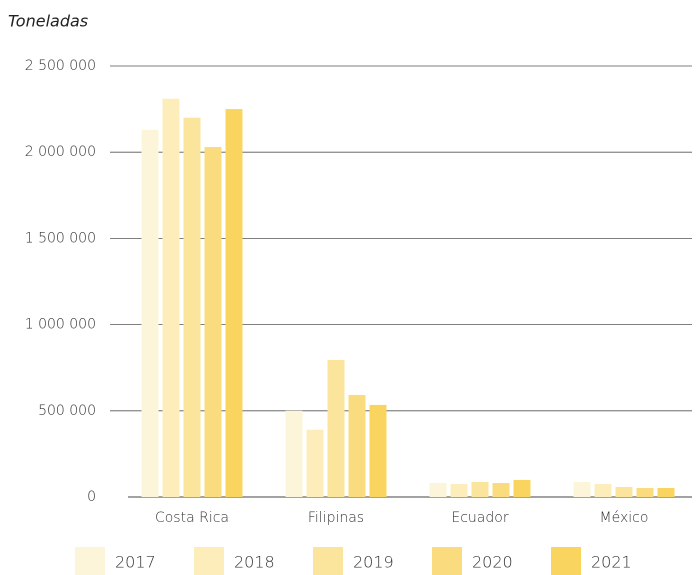 The image size is (698, 575). Describe the element at coordinates (192, 518) in the screenshot. I see `x-tick-label: Costa Rica` at that location.